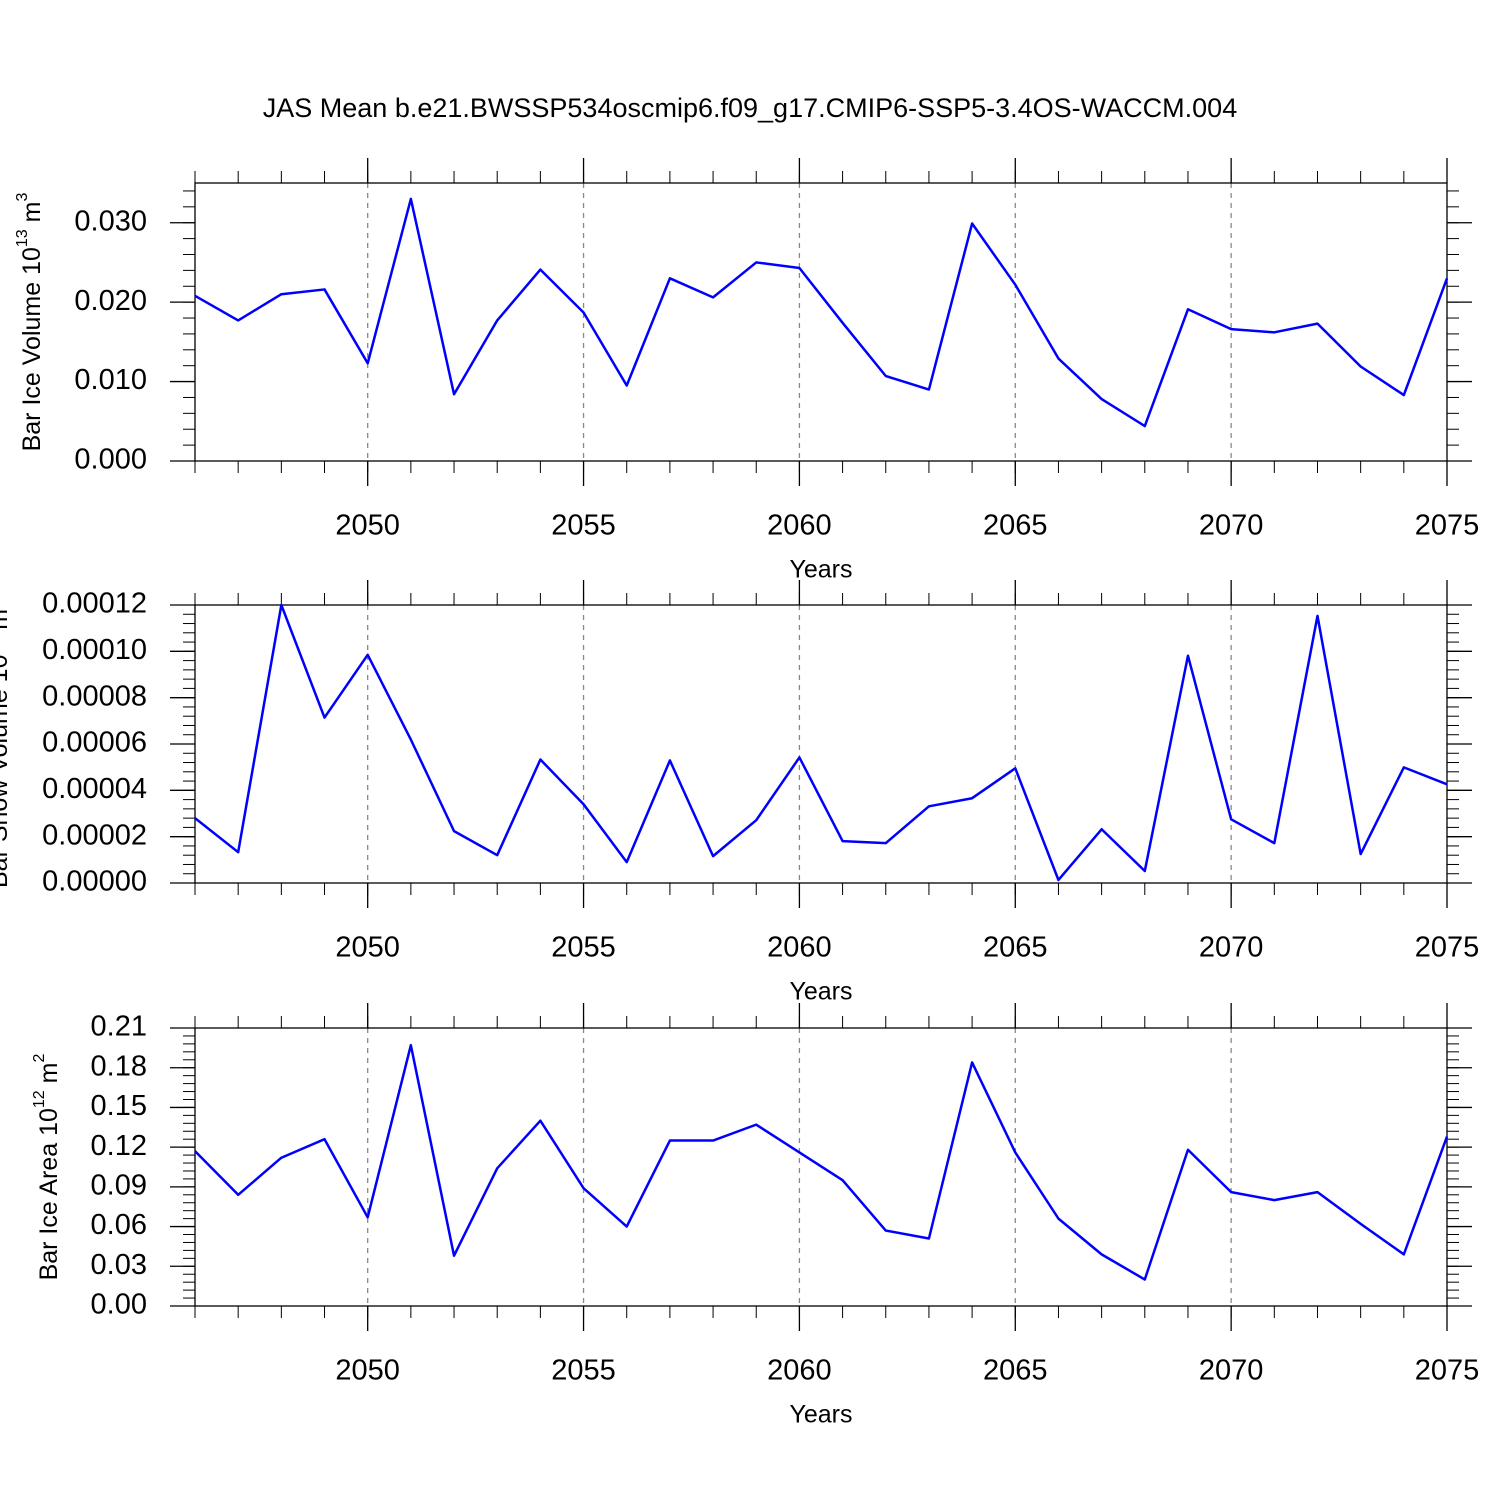 This screenshot has height=1500, width=1500. I want to click on y-tick-label: 0.020, so click(110, 301).